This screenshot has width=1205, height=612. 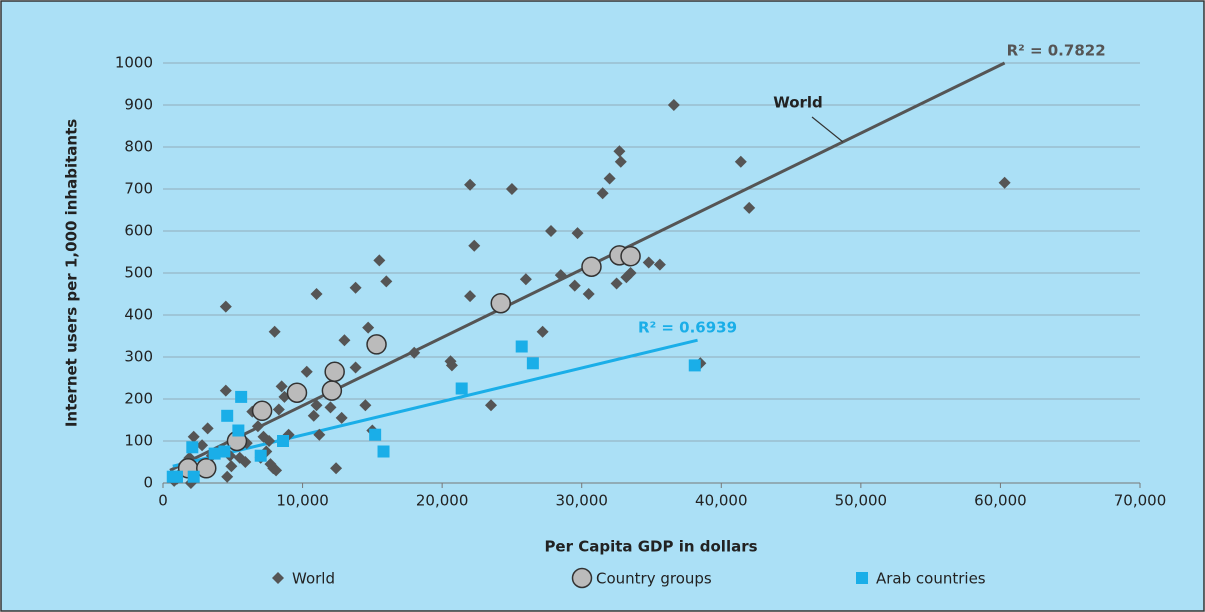 What do you see at coordinates (827, 129) in the screenshot?
I see `annotation-leader` at bounding box center [827, 129].